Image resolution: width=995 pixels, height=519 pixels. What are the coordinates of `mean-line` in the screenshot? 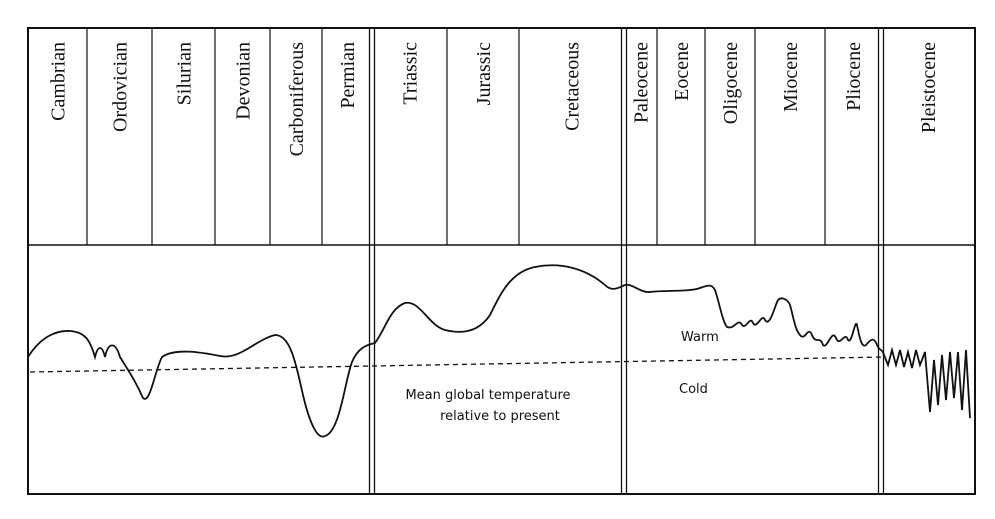 It's located at (457, 364).